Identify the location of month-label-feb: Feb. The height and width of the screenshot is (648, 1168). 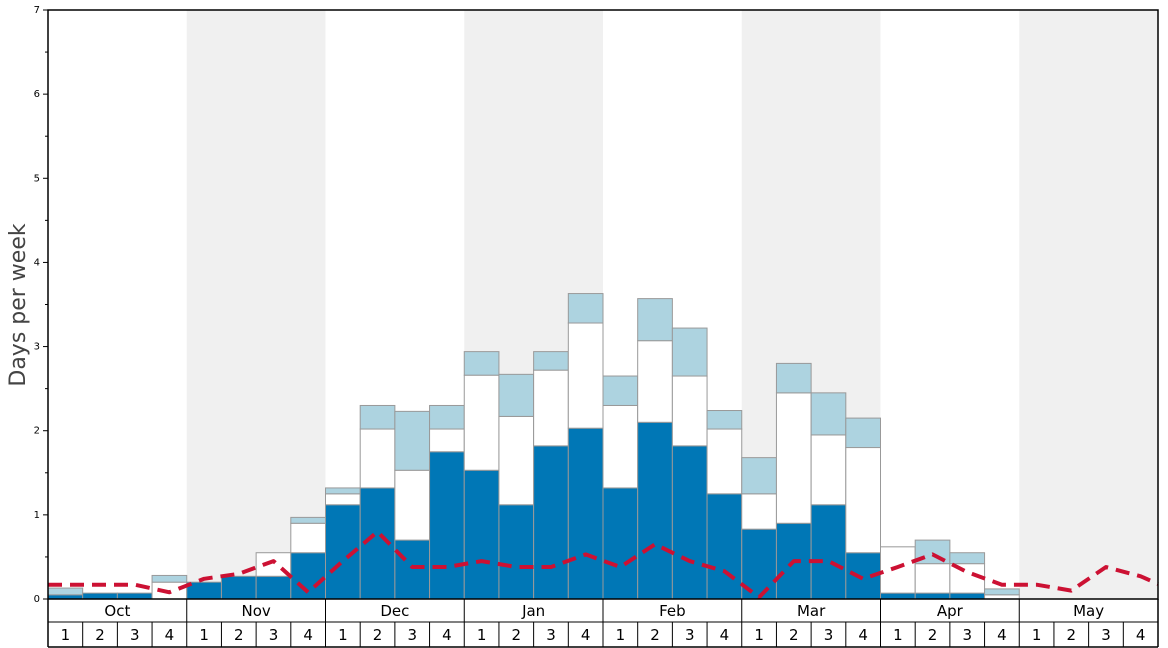
(672, 611).